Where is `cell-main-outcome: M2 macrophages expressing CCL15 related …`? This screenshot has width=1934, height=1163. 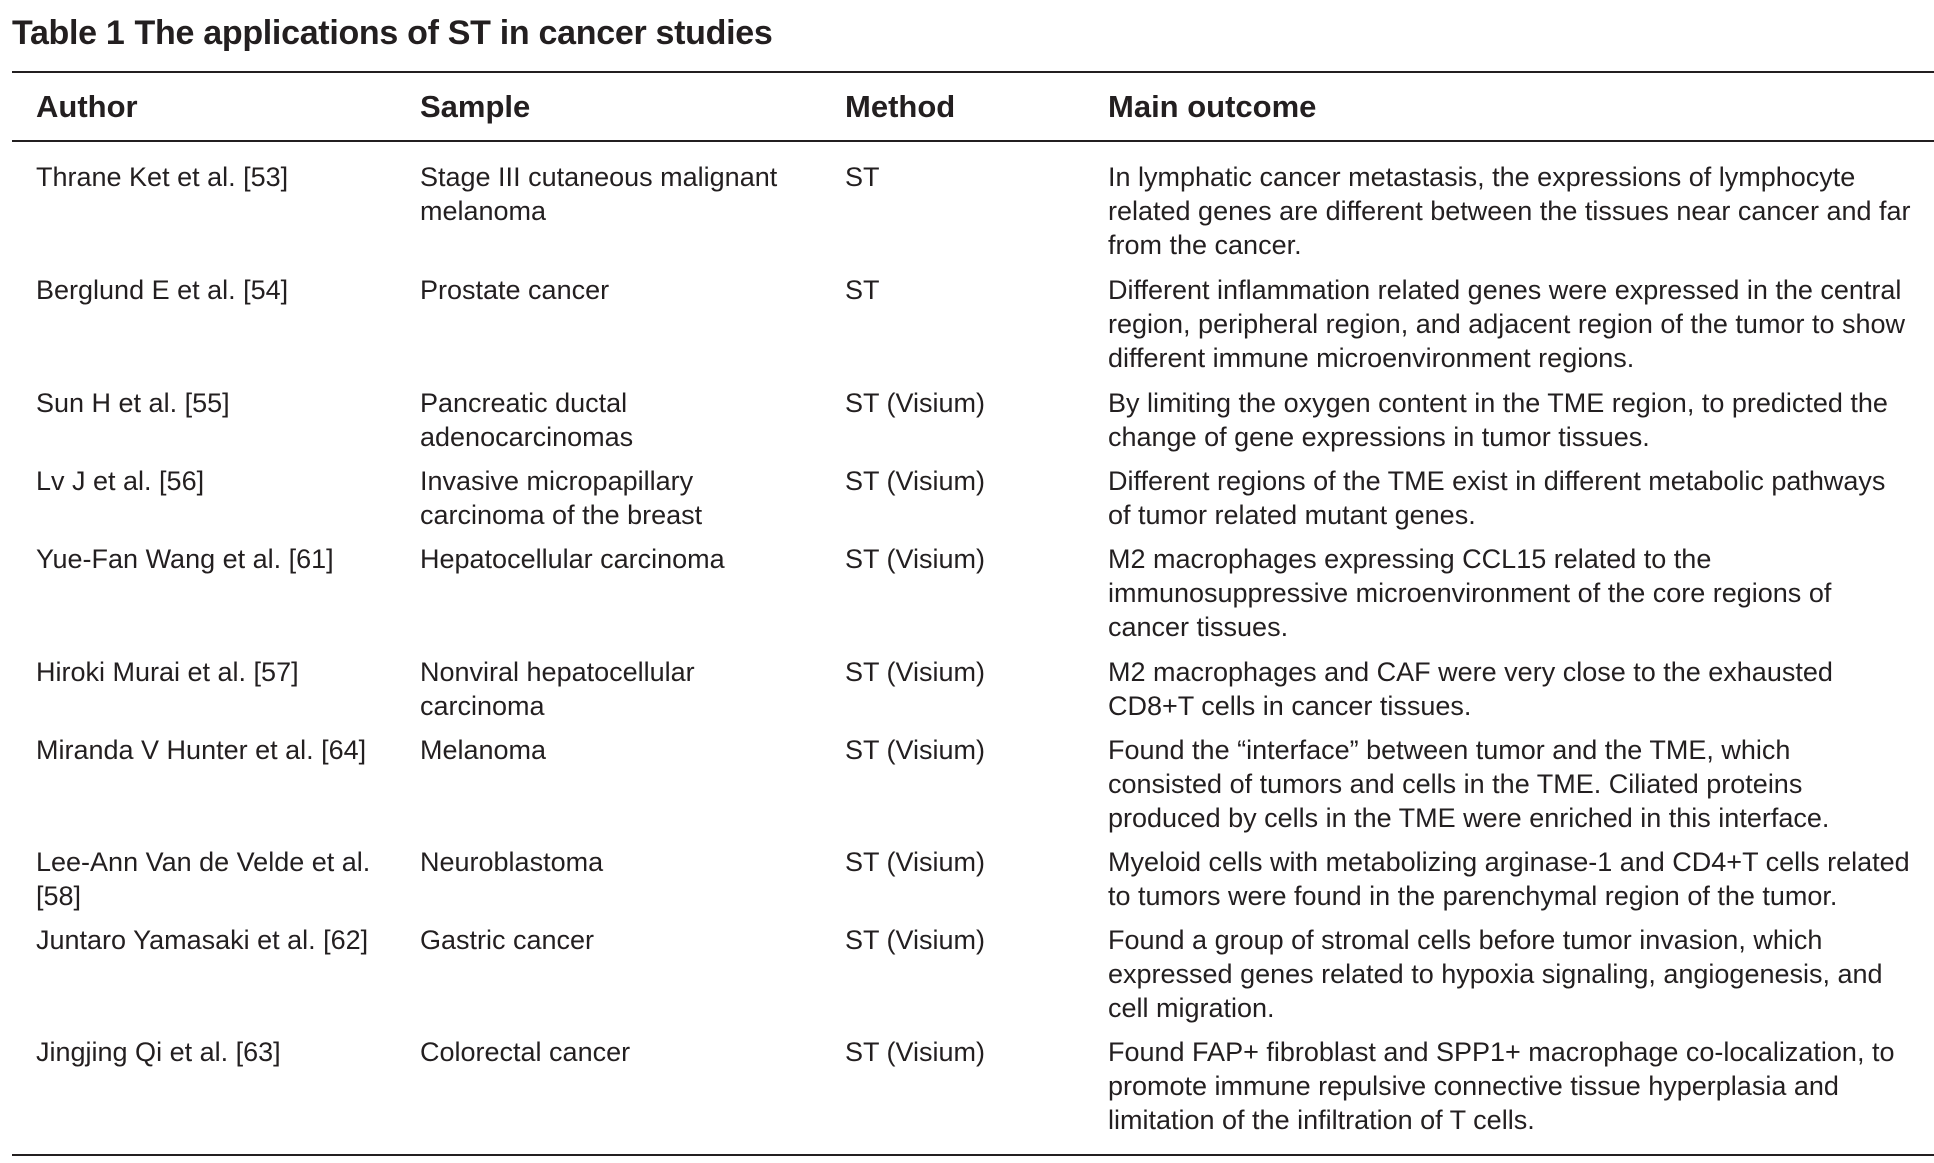
cell-main-outcome: M2 macrophages expressing CCL15 related … is located at coordinates (1470, 593).